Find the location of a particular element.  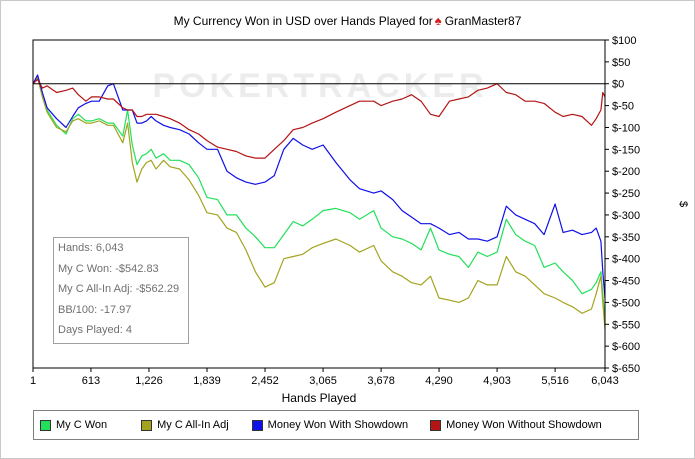

legend-item-with-showdown: Money Won With Showdown is located at coordinates (330, 425).